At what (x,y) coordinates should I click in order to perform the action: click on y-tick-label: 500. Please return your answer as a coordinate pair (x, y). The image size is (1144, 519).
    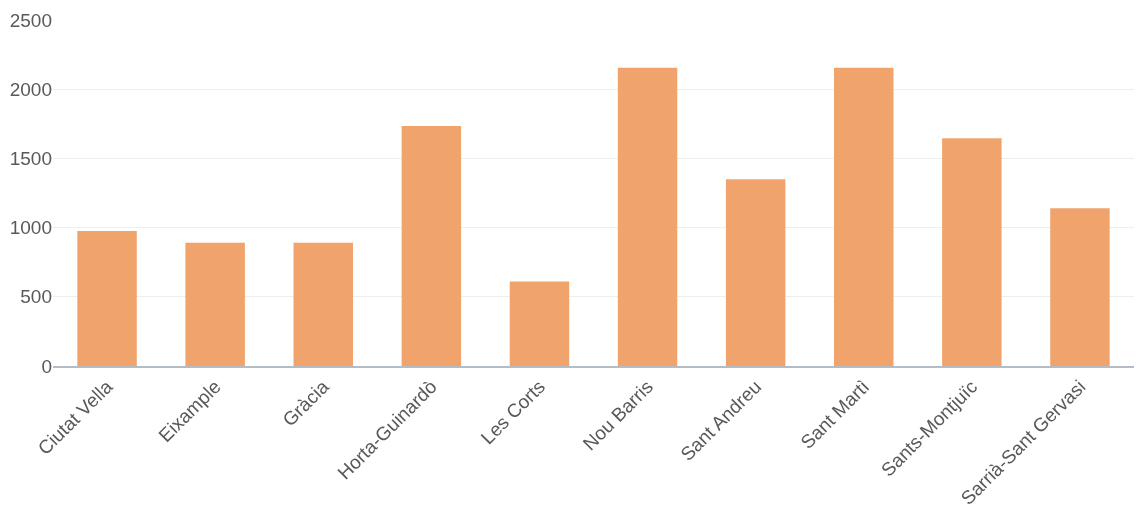
    Looking at the image, I should click on (36, 297).